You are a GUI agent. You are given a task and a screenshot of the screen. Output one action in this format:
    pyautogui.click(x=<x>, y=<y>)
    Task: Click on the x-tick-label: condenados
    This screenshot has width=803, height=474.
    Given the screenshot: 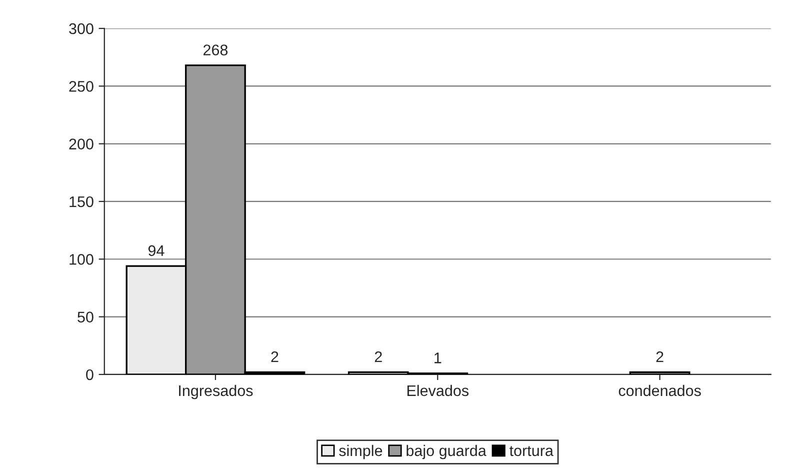 What is the action you would take?
    pyautogui.click(x=659, y=390)
    